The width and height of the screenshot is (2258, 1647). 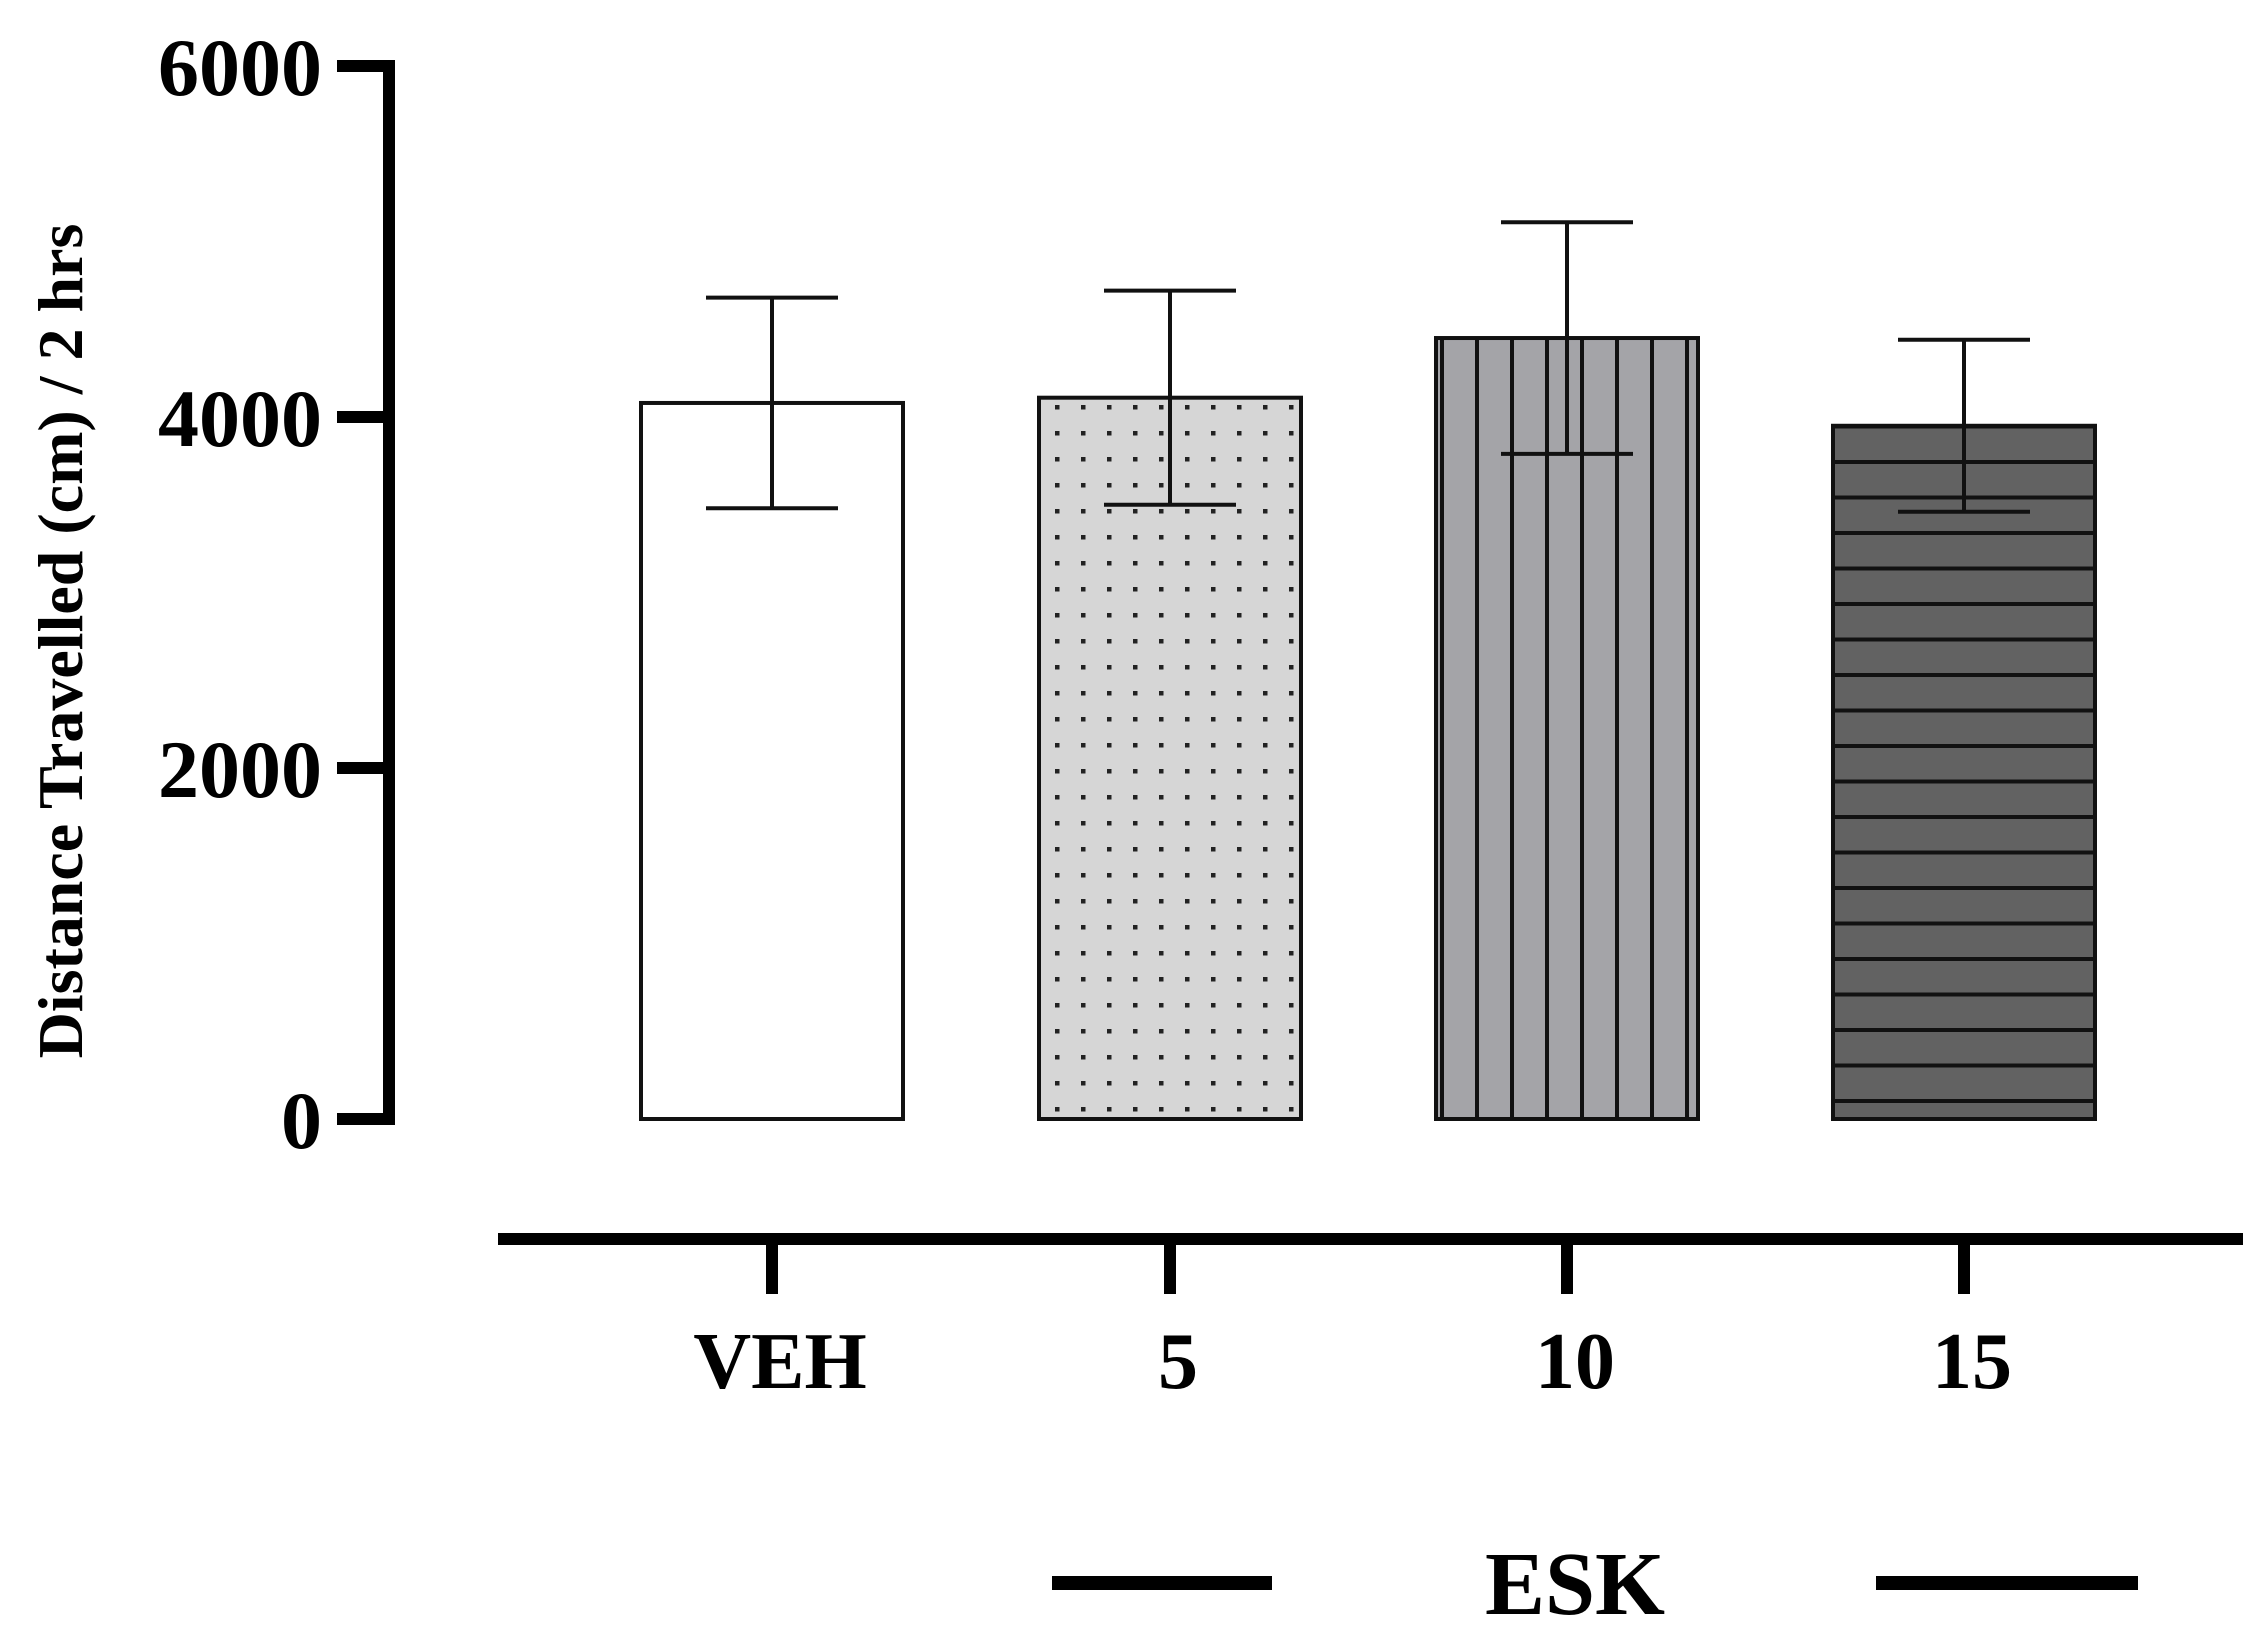 I want to click on group-label: ESK, so click(x=1575, y=1584).